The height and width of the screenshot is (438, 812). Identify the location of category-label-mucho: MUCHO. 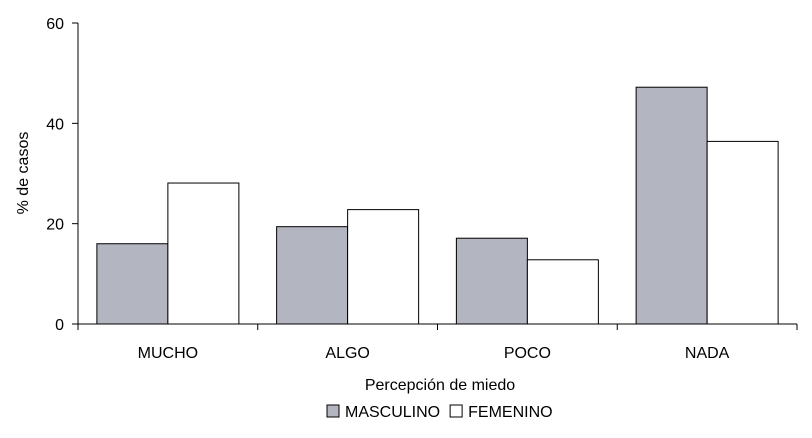
(168, 353).